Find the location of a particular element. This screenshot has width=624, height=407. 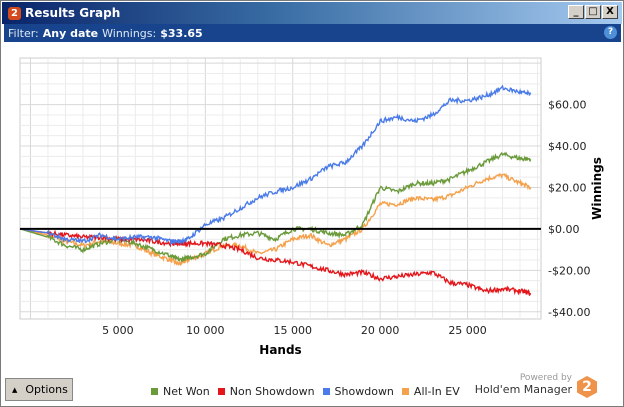

caret-up-icon: ▲ is located at coordinates (15, 389).